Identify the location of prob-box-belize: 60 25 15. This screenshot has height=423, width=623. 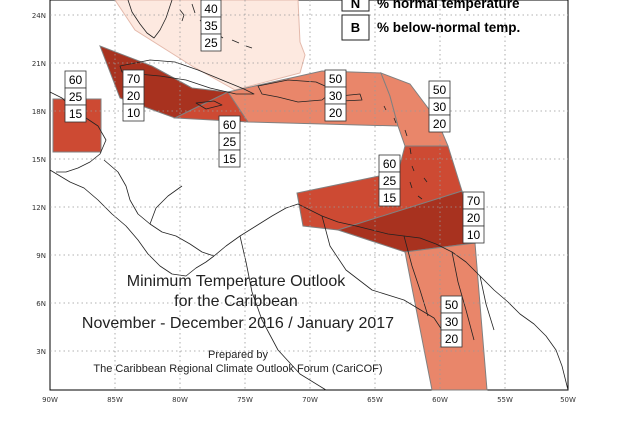
(75, 96).